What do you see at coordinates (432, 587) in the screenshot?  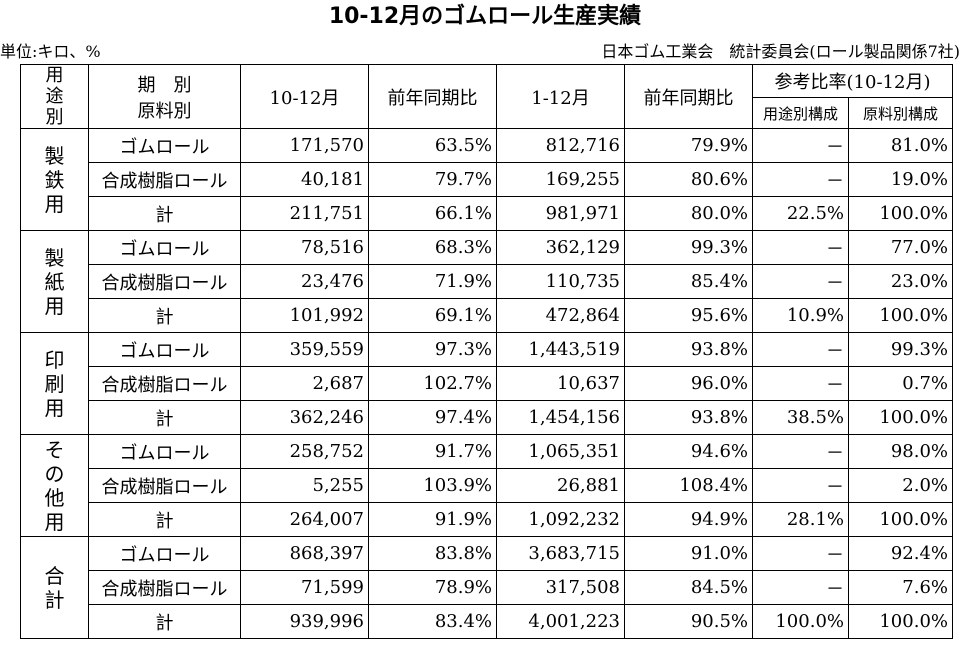 I see `q4-yoy-value: 78.9%` at bounding box center [432, 587].